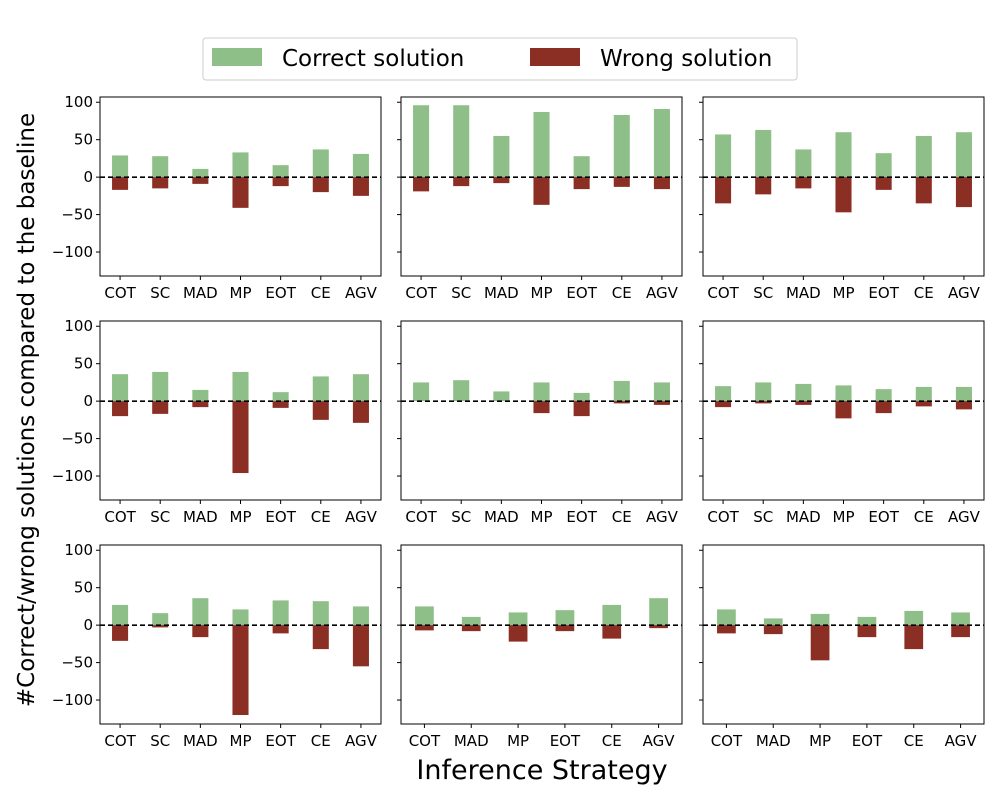  What do you see at coordinates (842, 423) in the screenshot?
I see `subplot-6: COT SC MAD MP EOT CE AGV` at bounding box center [842, 423].